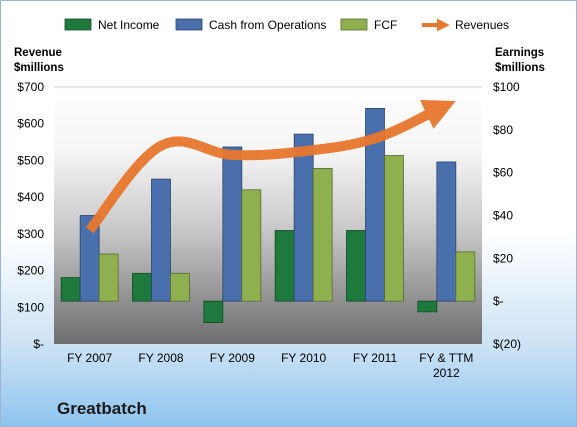 The height and width of the screenshot is (427, 577). What do you see at coordinates (503, 216) in the screenshot?
I see `right-tick-label: $40` at bounding box center [503, 216].